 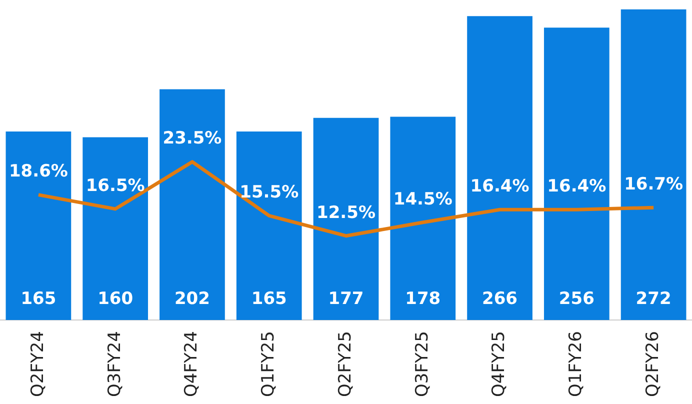 What do you see at coordinates (115, 186) in the screenshot?
I see `data-label: 16.5%` at bounding box center [115, 186].